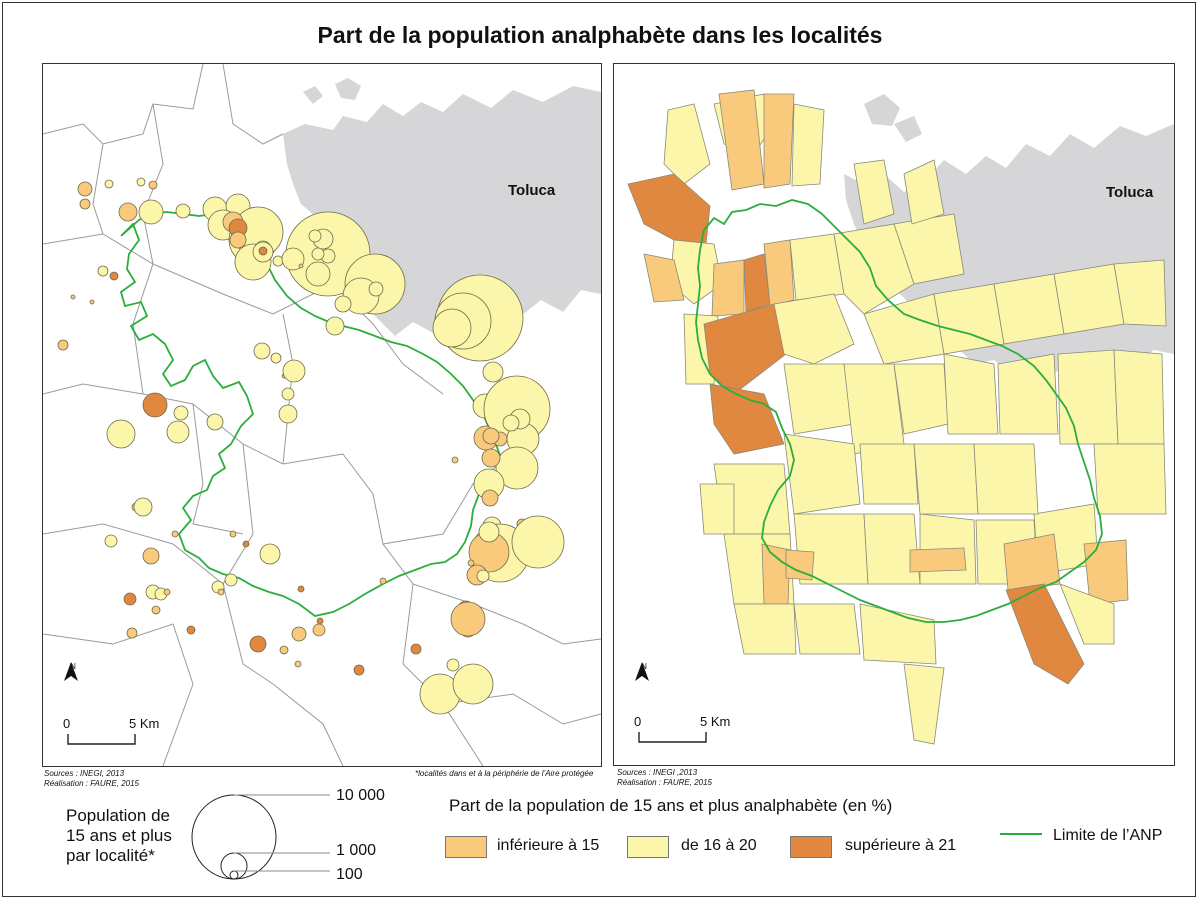 Image resolution: width=1200 pixels, height=901 pixels. I want to click on class-swatch-mid, so click(648, 847).